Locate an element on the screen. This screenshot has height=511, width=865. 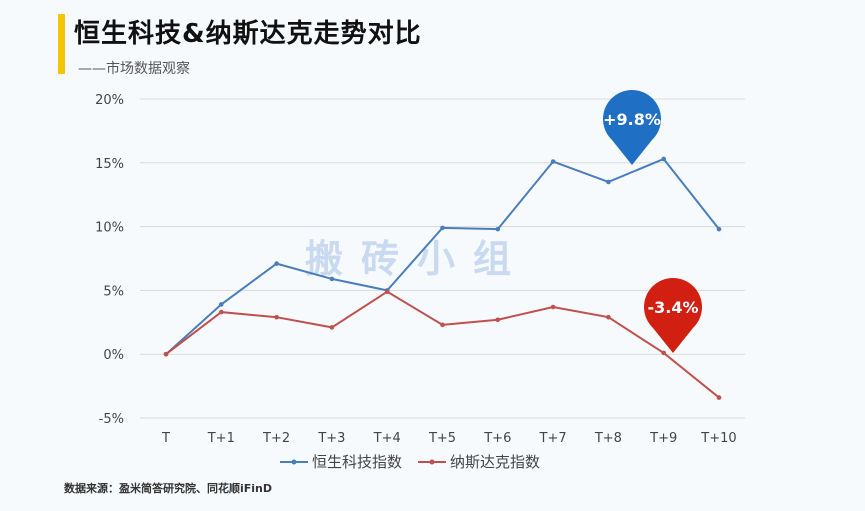
title-accent-bar is located at coordinates (61, 44).